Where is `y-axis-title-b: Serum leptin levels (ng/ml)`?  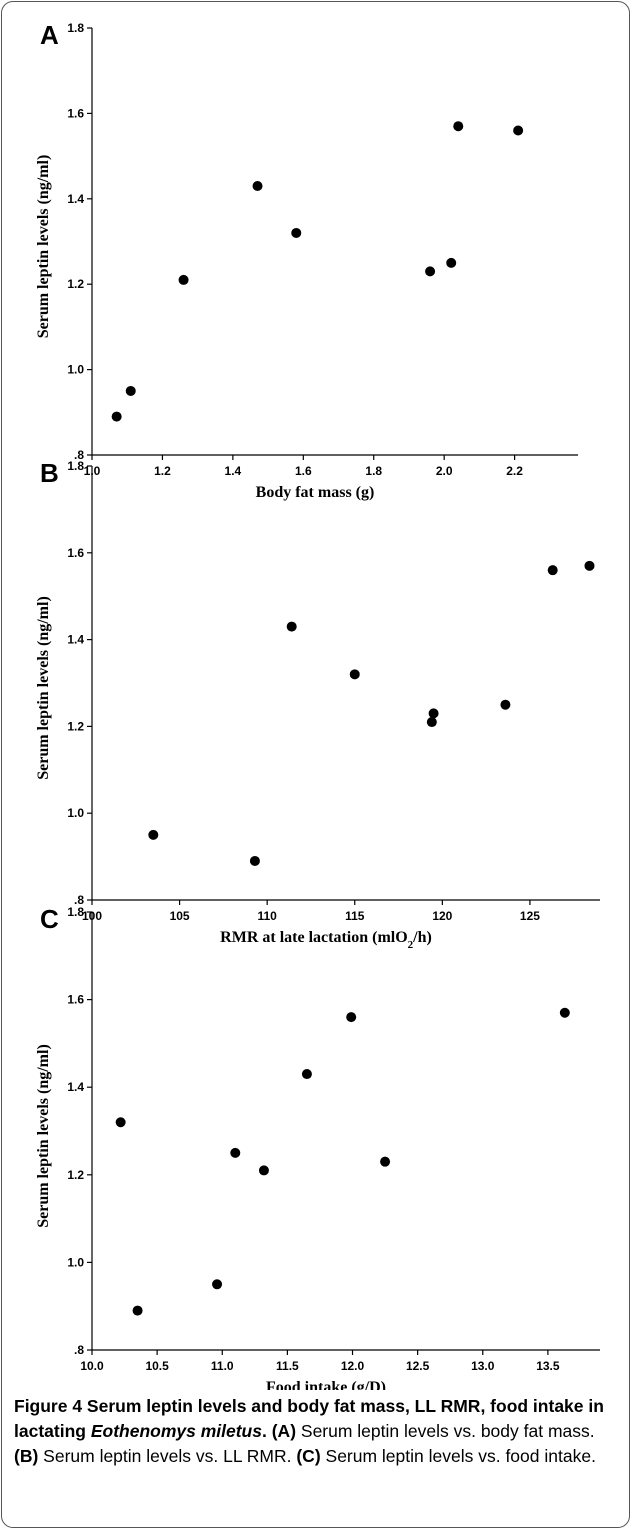 y-axis-title-b: Serum leptin levels (ng/ml) is located at coordinates (43, 688).